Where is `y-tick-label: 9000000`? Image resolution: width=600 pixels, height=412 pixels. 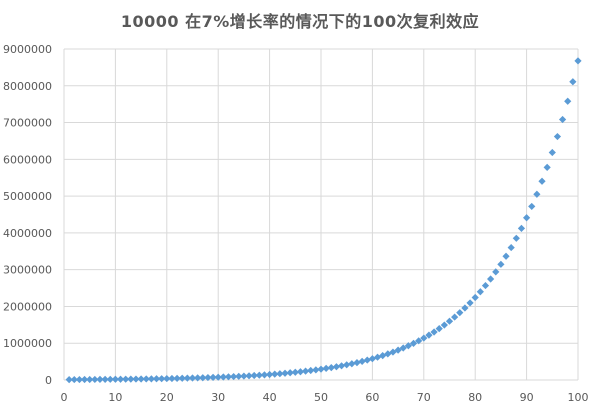
y-tick-label: 9000000 is located at coordinates (27, 49).